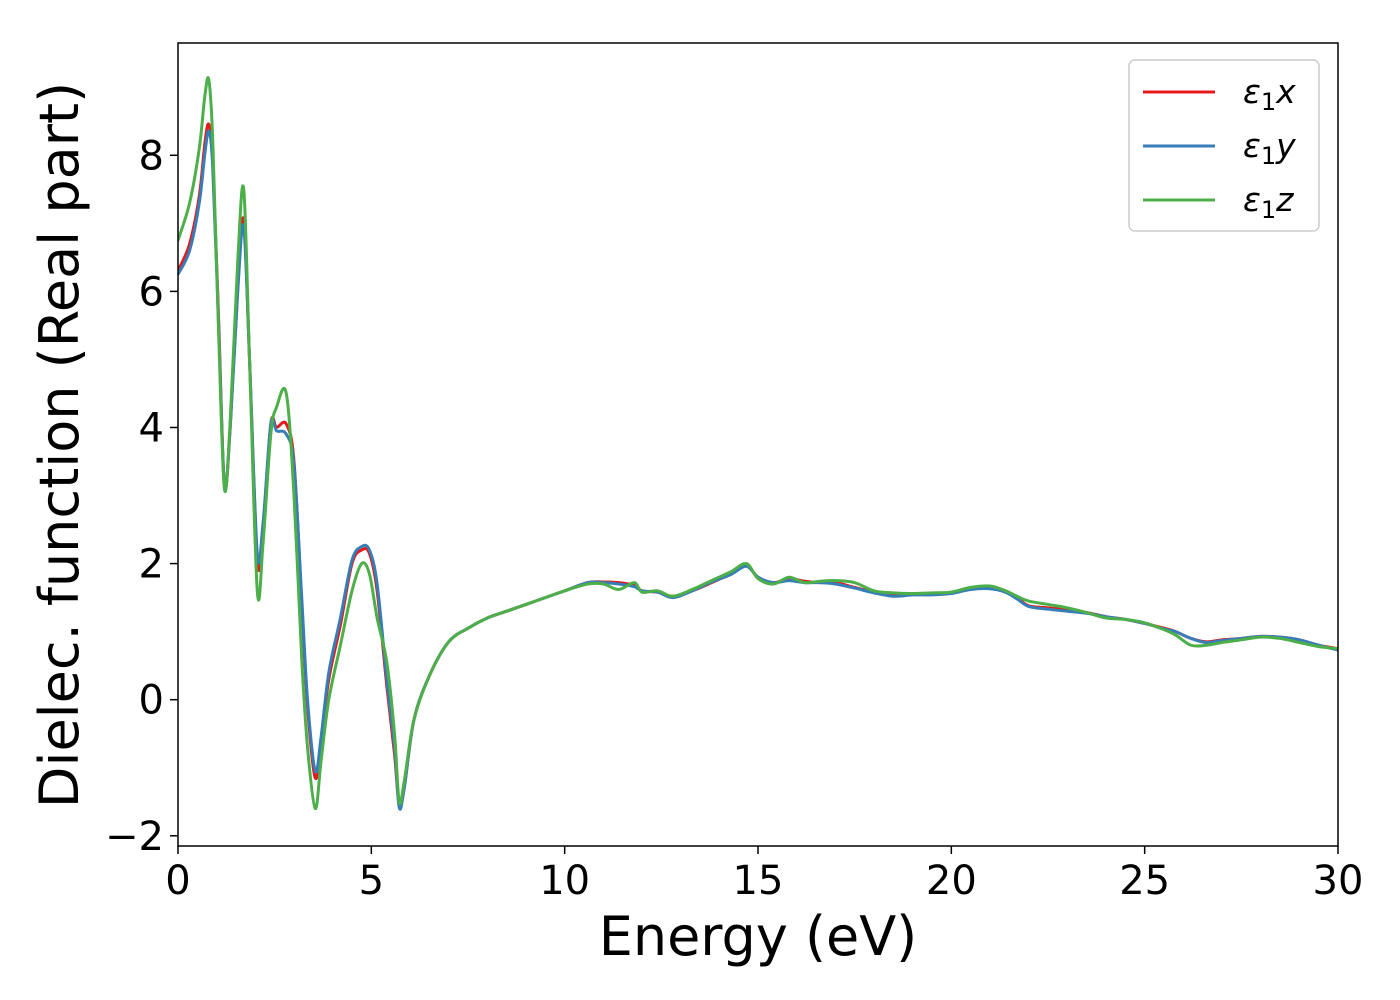 This screenshot has height=1000, width=1400. I want to click on y-tick-label: 2, so click(151, 565).